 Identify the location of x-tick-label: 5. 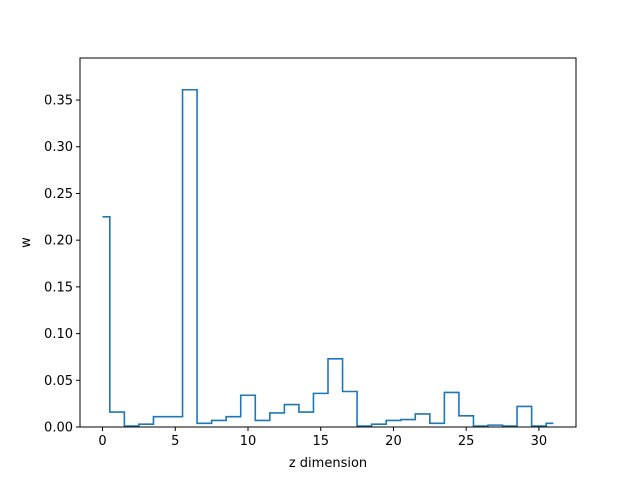
(175, 441).